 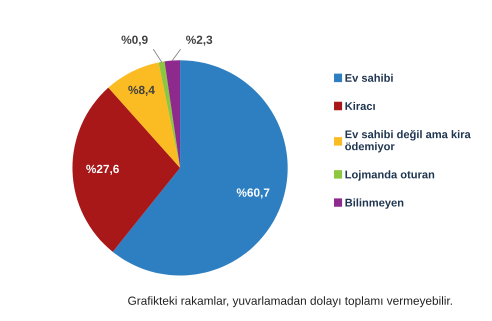 What do you see at coordinates (360, 106) in the screenshot?
I see `legend-label: Kiracı` at bounding box center [360, 106].